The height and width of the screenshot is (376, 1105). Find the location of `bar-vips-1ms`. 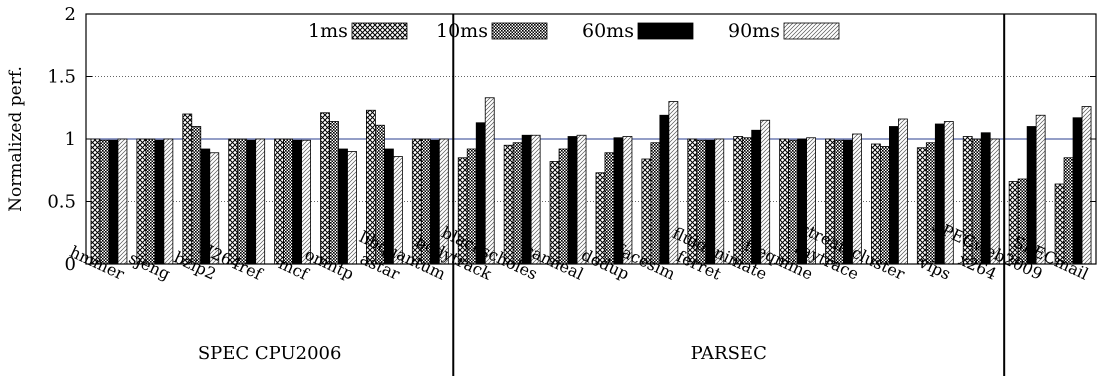

bar-vips-1ms is located at coordinates (921, 206).